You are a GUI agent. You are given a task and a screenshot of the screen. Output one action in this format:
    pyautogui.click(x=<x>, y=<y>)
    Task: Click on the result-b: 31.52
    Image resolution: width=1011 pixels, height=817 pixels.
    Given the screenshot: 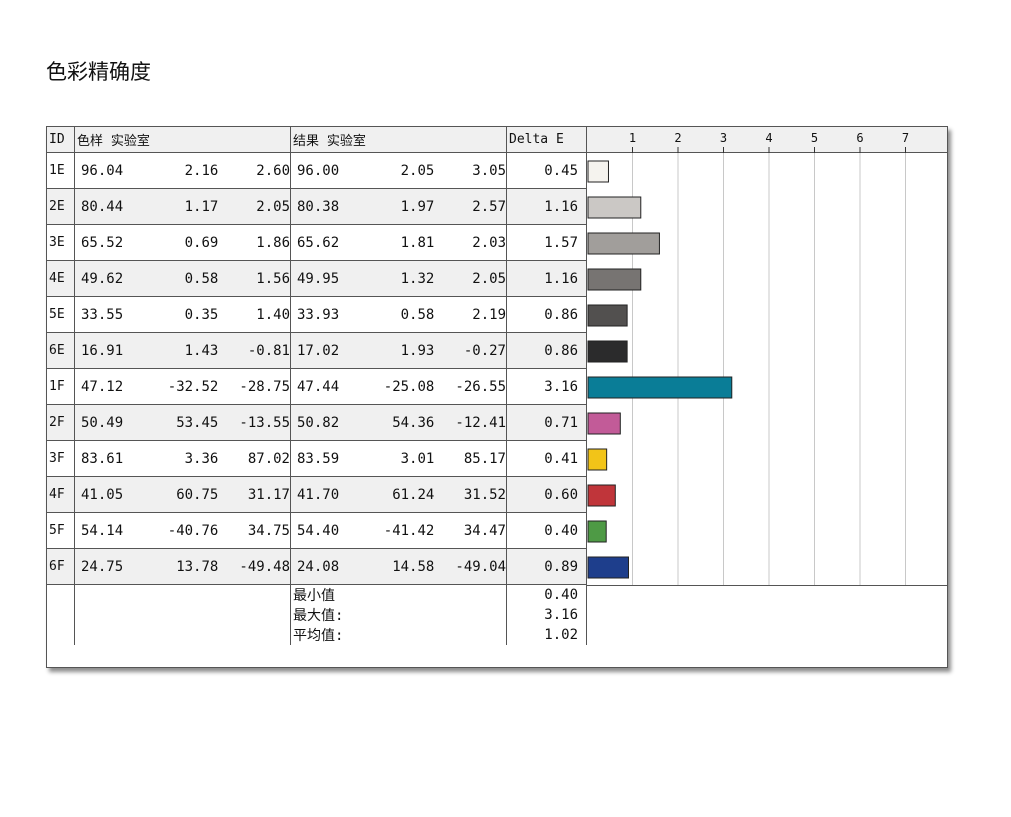 What is the action you would take?
    pyautogui.click(x=484, y=494)
    